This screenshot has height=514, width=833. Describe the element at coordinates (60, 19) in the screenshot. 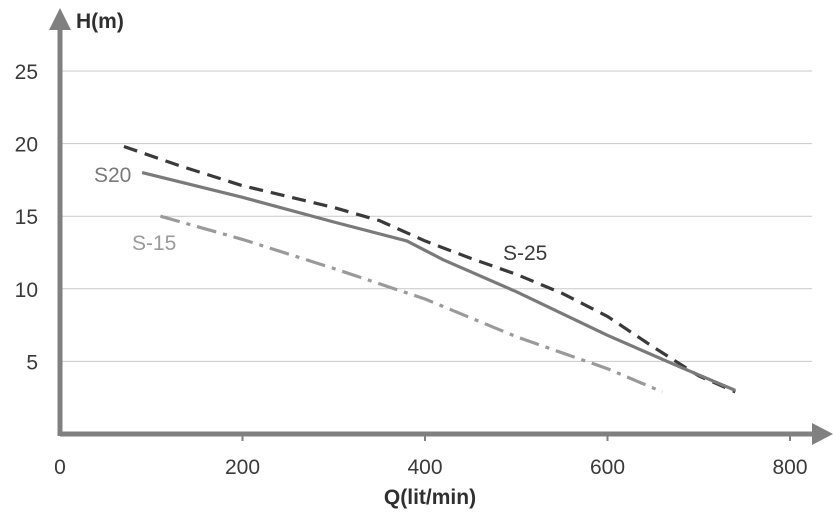

I see `y-axis-arrow-icon` at that location.